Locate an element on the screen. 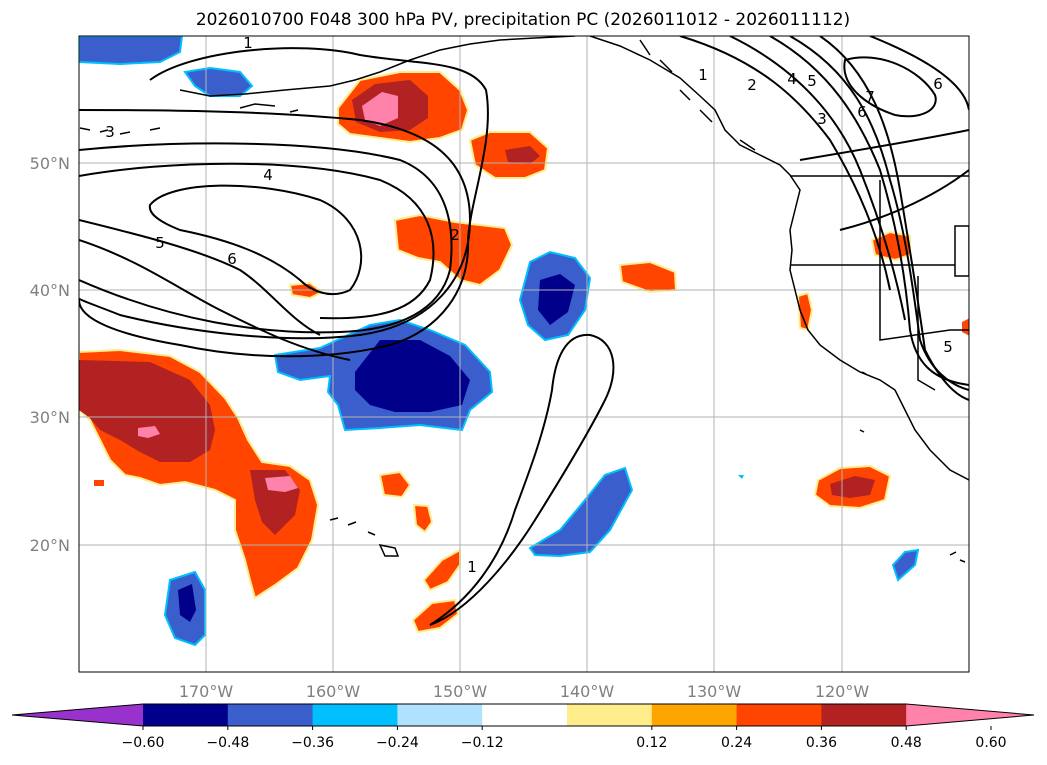 The width and height of the screenshot is (1047, 765). lat-tick-label: 20°N is located at coordinates (50, 545).